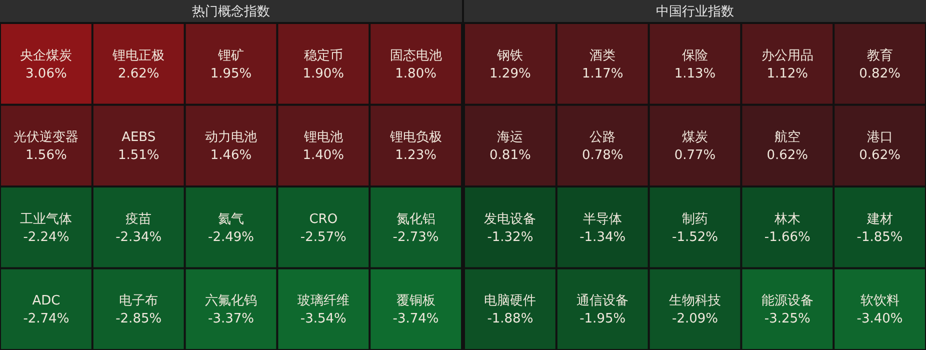 The image size is (926, 350). What do you see at coordinates (879, 237) in the screenshot?
I see `data-label: -1.85%` at bounding box center [879, 237].